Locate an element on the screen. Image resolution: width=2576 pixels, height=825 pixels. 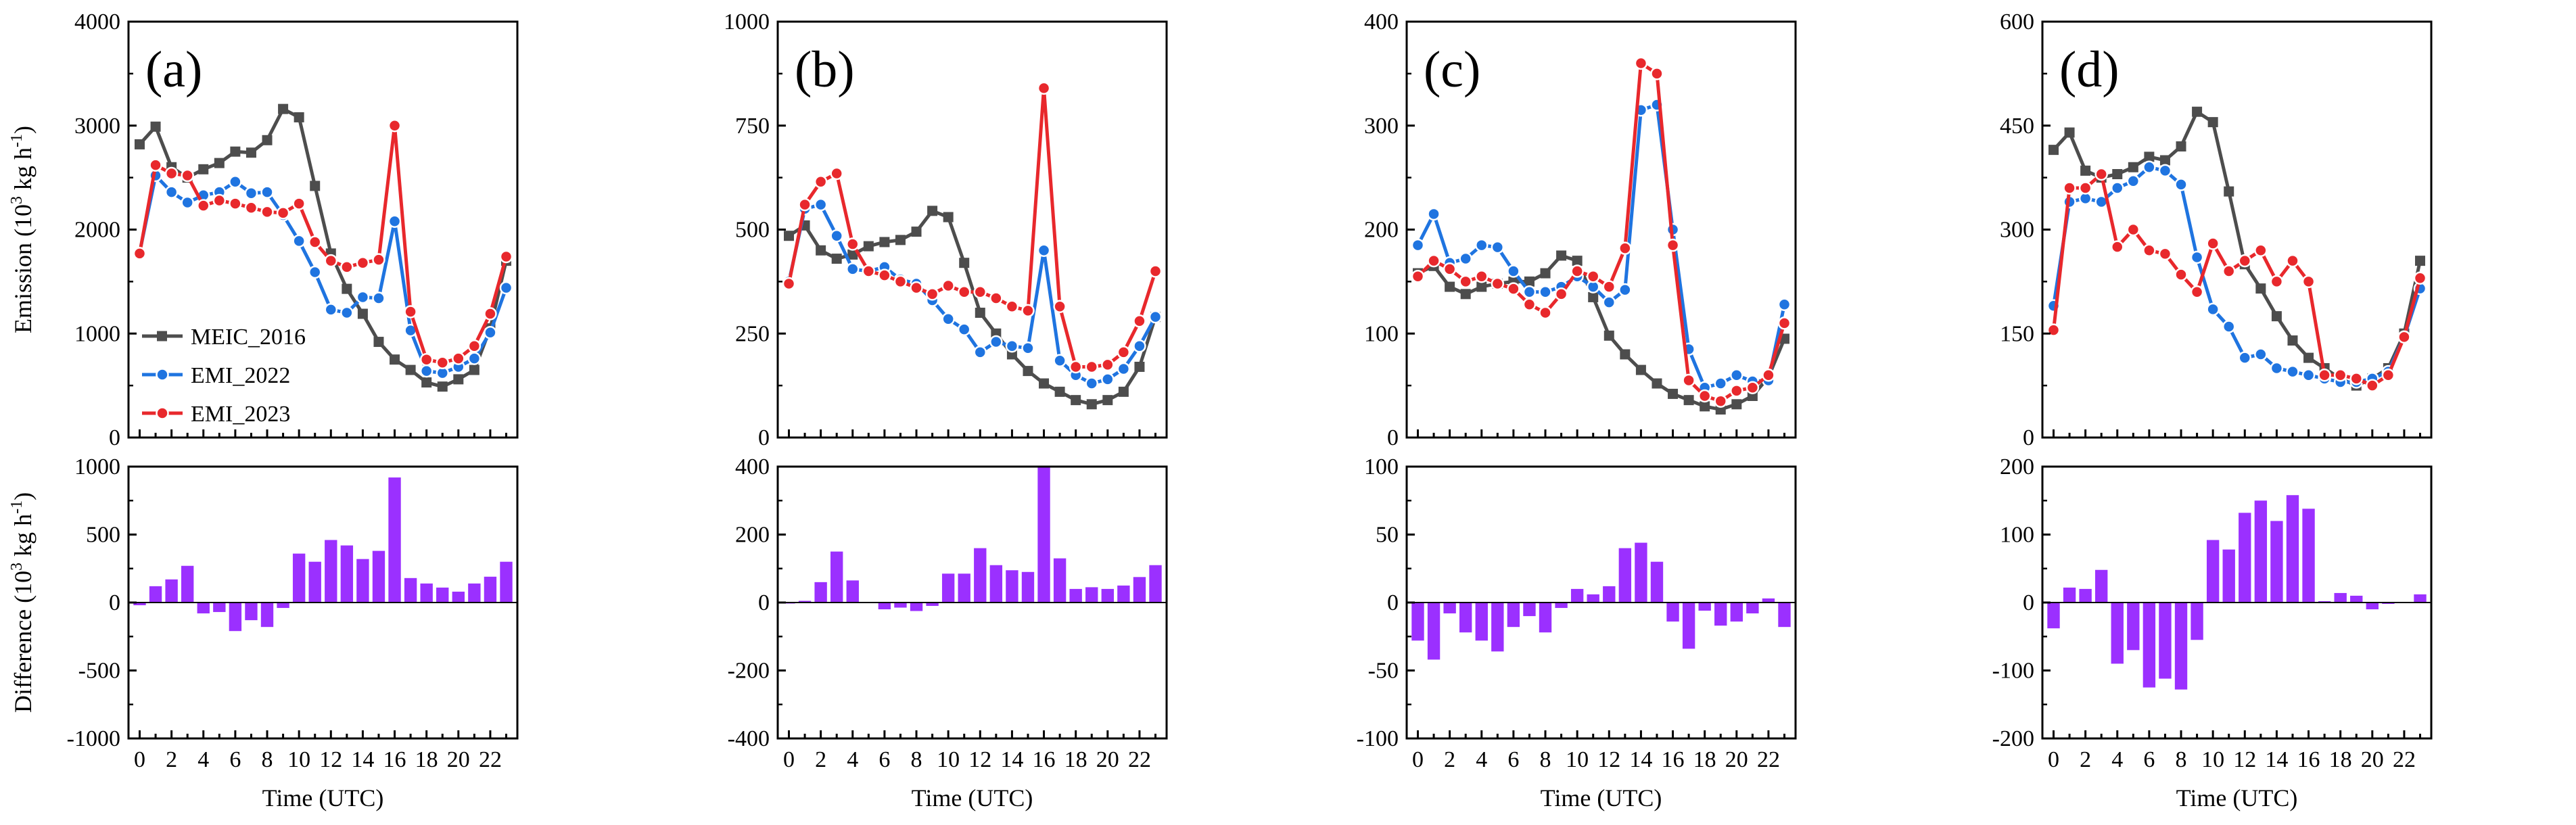
y-tick-label: 250 is located at coordinates (752, 333).